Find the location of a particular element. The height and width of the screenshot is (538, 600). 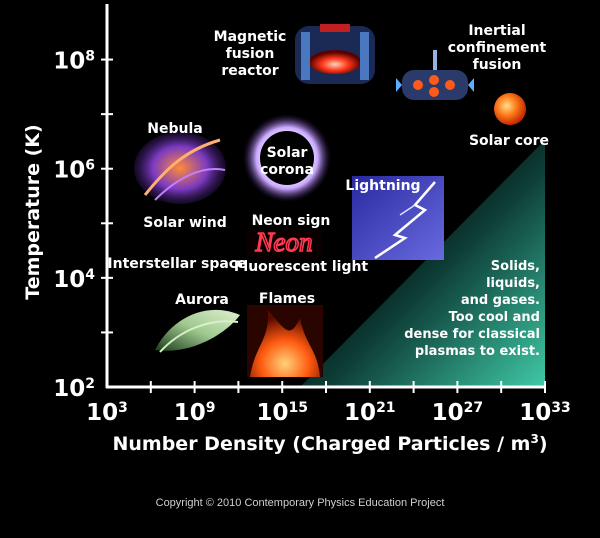

non-plasma-line: dense for classical is located at coordinates (472, 334).